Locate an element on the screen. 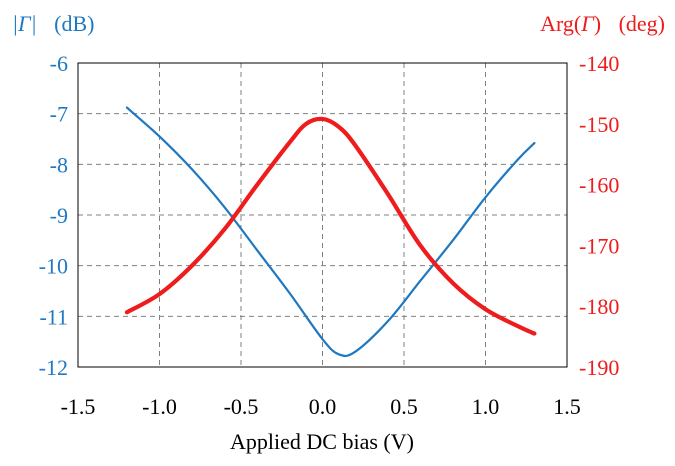 This screenshot has width=675, height=466. right-axis-symbol: Γ is located at coordinates (587, 23).